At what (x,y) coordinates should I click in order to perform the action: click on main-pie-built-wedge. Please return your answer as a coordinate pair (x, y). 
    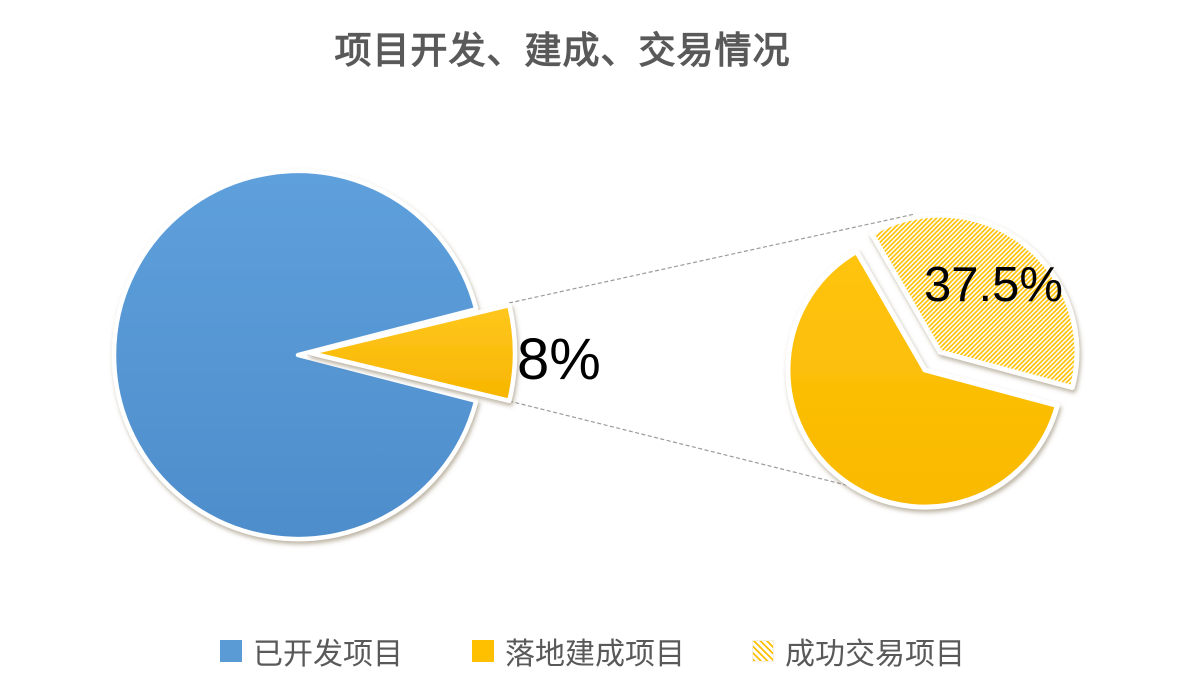
    Looking at the image, I should click on (412, 353).